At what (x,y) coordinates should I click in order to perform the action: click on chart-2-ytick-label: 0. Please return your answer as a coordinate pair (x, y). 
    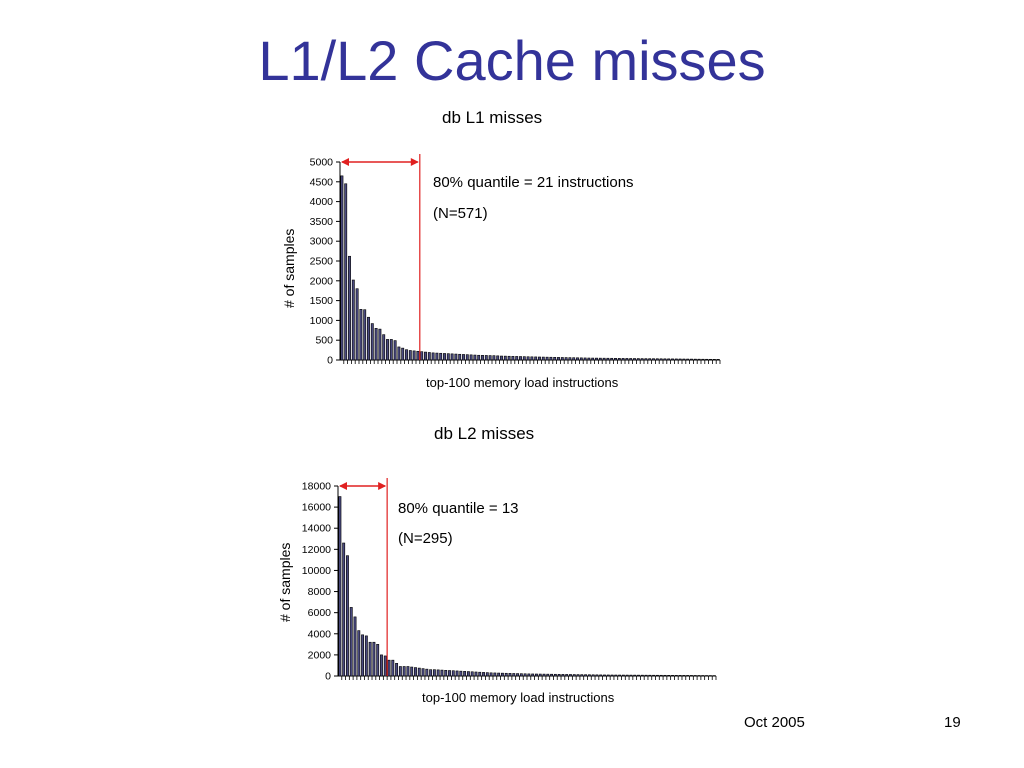
    Looking at the image, I should click on (328, 677).